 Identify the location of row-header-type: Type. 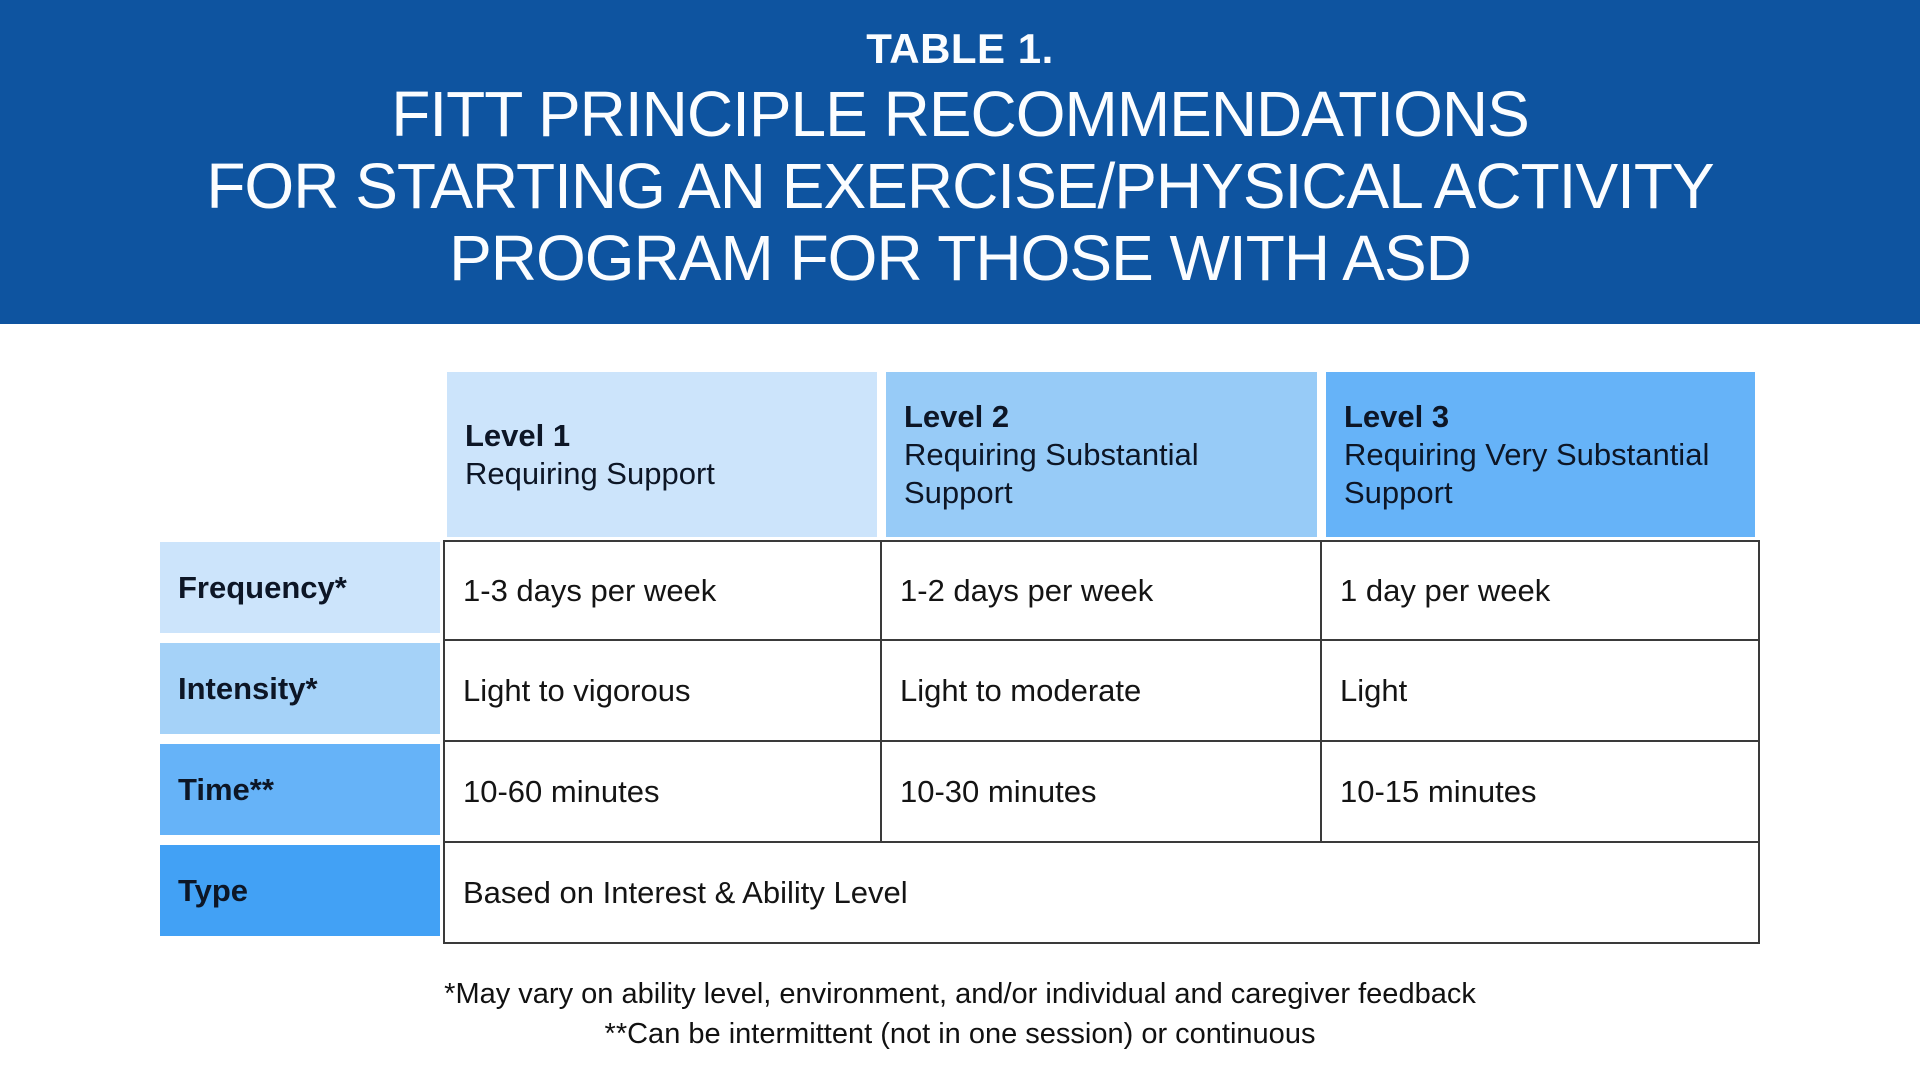
(300, 890).